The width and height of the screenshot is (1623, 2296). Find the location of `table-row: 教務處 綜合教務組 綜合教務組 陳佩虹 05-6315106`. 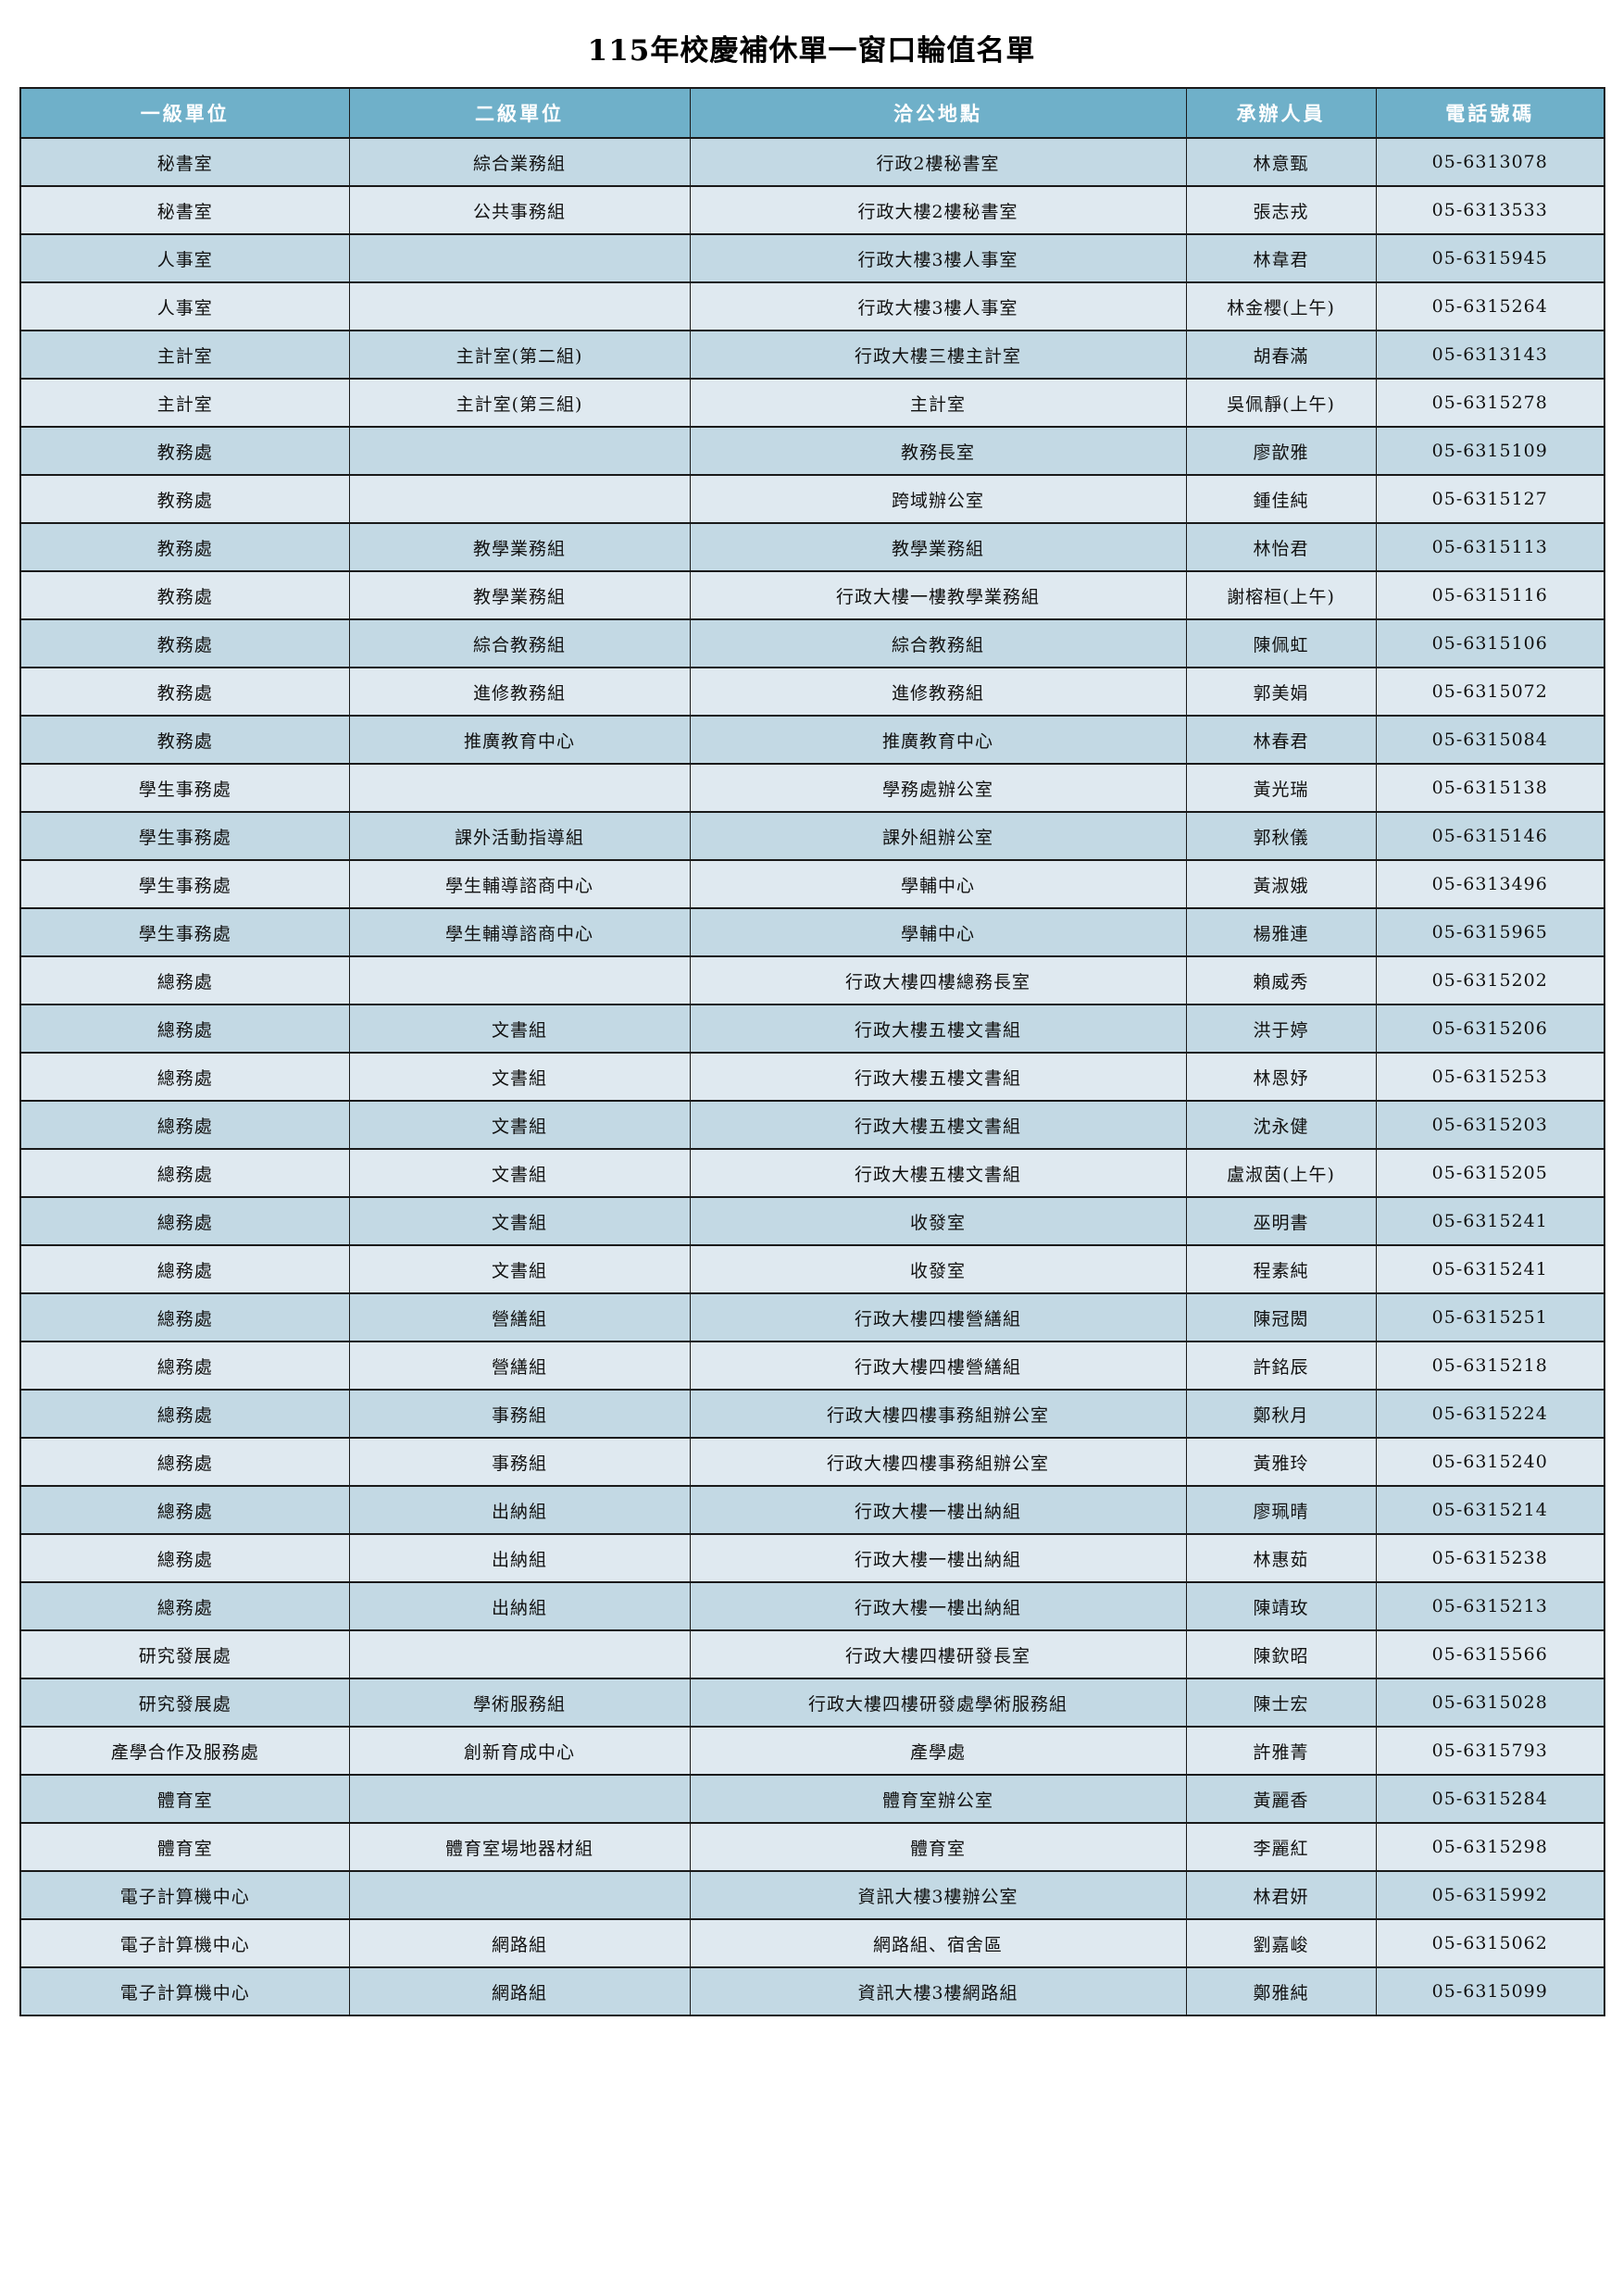

table-row: 教務處 綜合教務組 綜合教務組 陳佩虹 05-6315106 is located at coordinates (812, 643).